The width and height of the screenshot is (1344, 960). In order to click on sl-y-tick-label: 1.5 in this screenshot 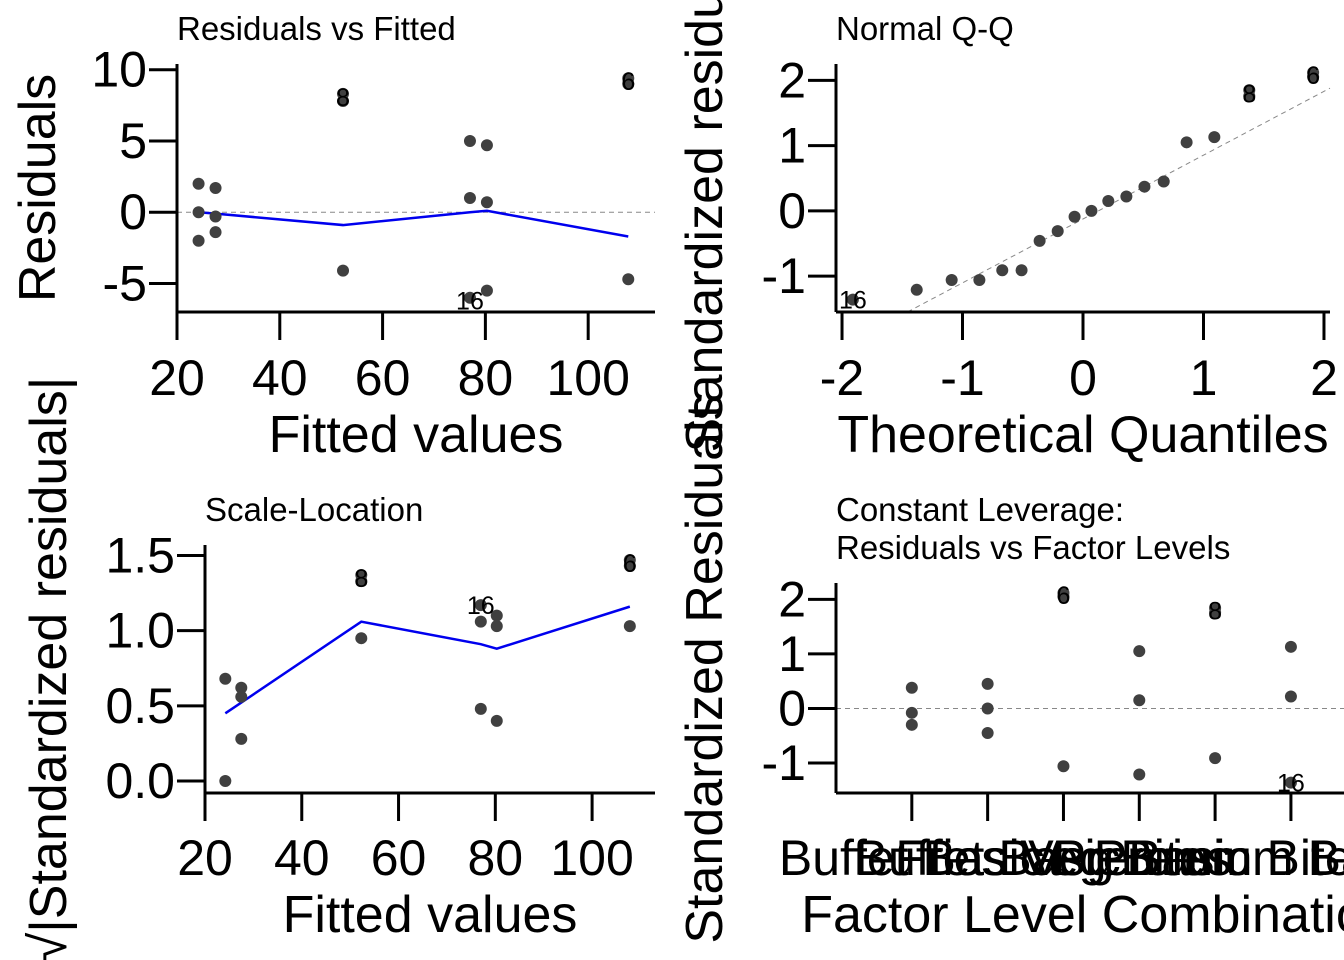, I will do `click(140, 556)`.